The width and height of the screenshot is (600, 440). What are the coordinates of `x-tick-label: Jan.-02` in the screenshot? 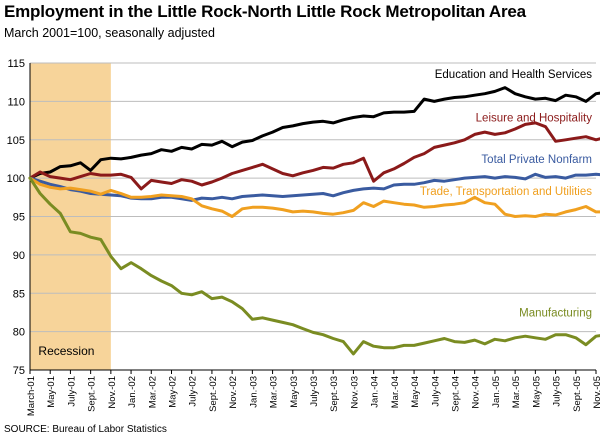 It's located at (132, 392).